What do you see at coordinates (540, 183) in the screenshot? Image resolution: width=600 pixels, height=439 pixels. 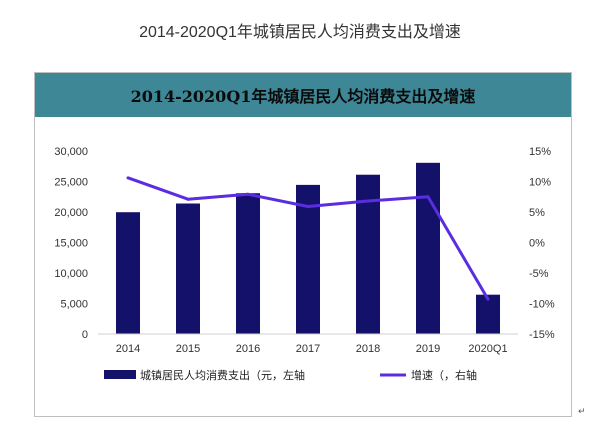 I see `y-right-tick-label: 10%` at bounding box center [540, 183].